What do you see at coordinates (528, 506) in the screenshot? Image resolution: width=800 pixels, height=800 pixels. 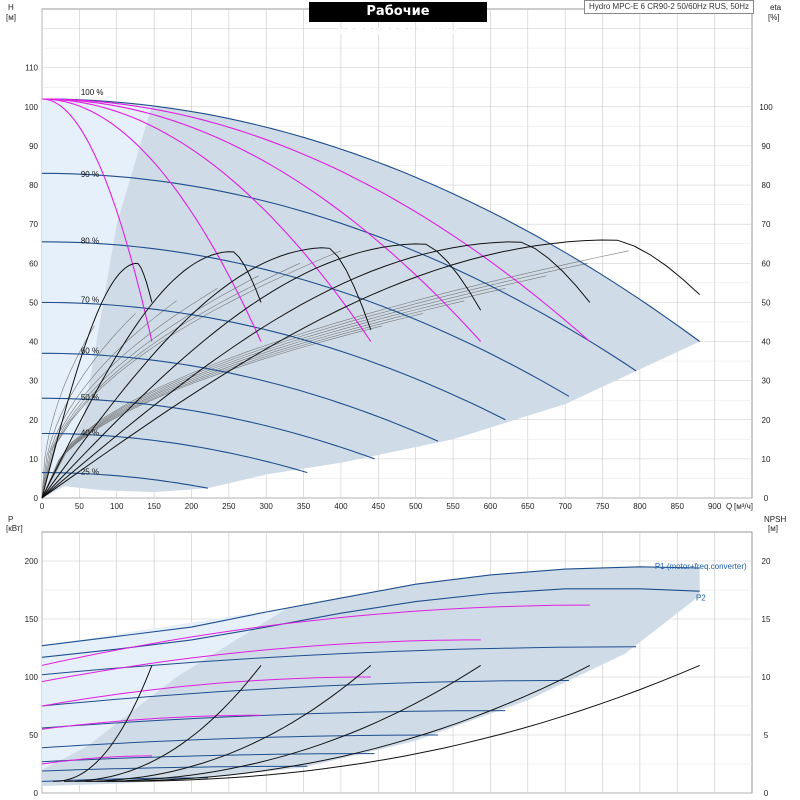 I see `x-tick-label: 650` at bounding box center [528, 506].